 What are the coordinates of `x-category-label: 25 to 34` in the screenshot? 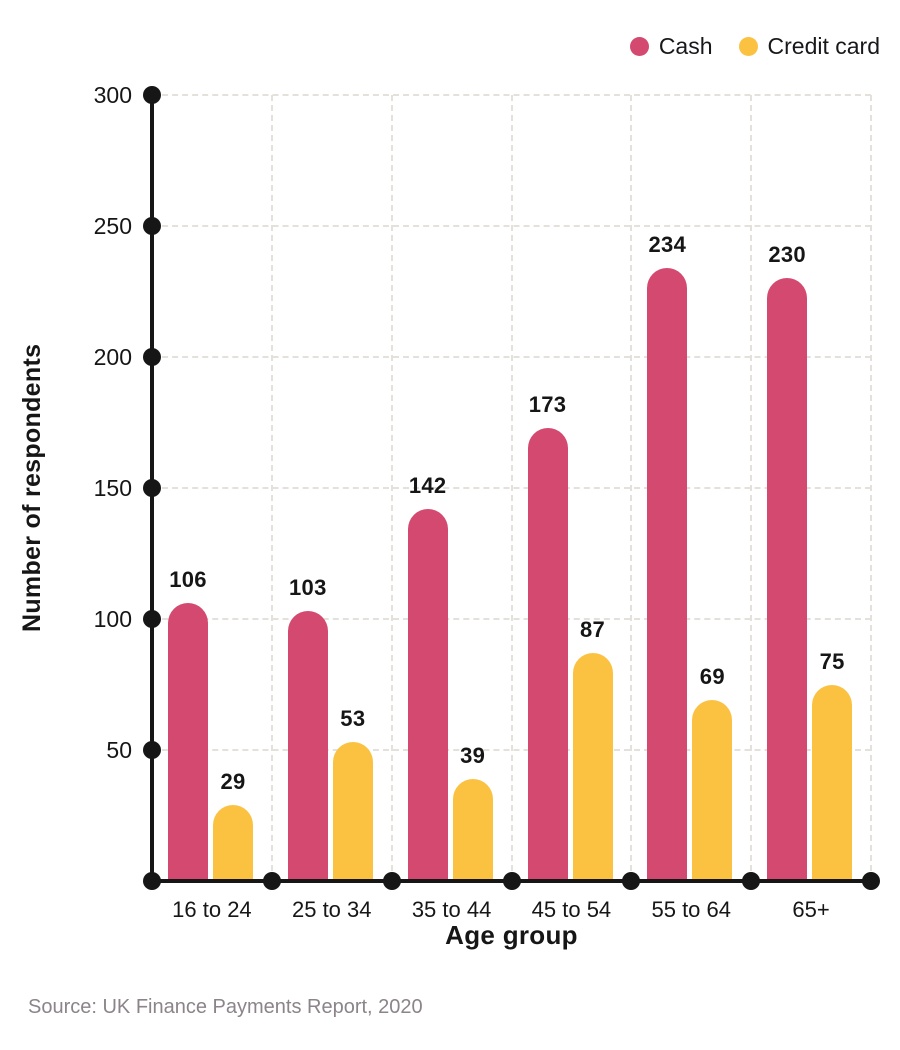 It's located at (331, 909).